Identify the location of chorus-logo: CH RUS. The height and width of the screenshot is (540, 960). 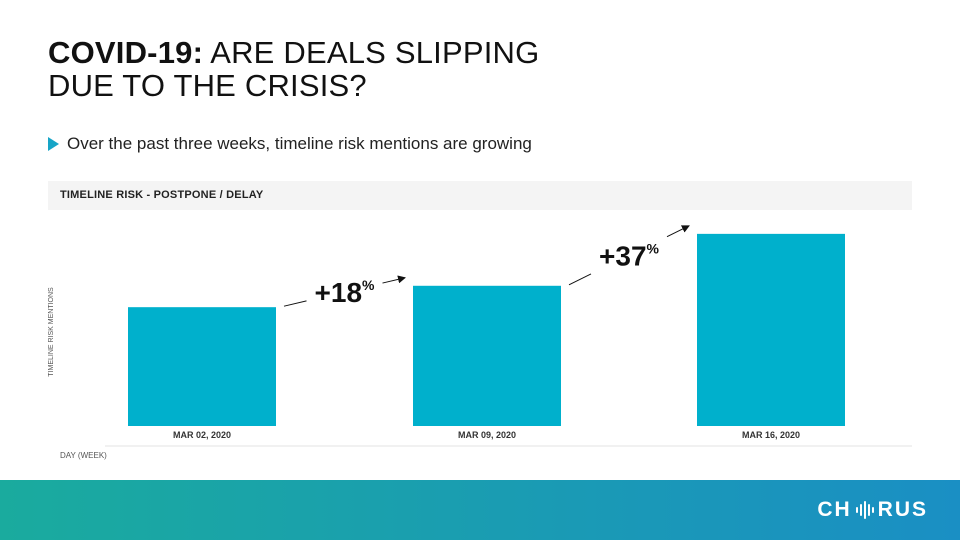
(872, 509).